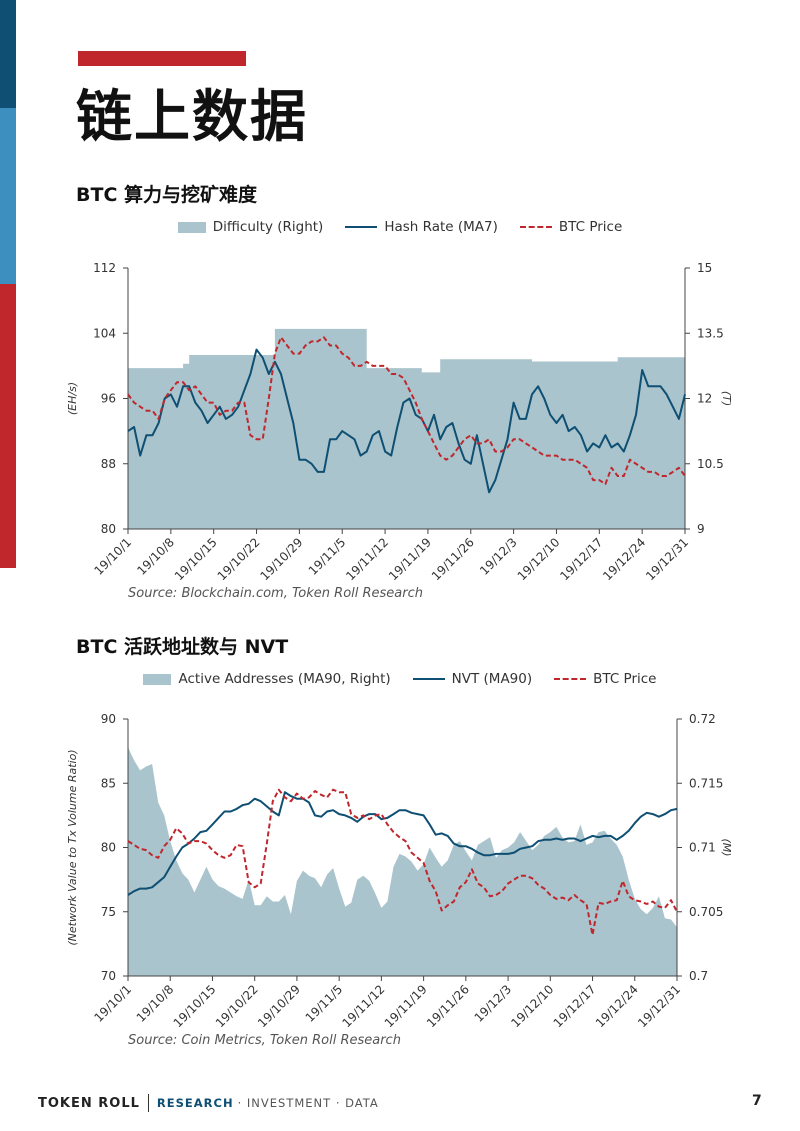  I want to click on chart2-ytick-right-label-2: 0.71, so click(702, 848).